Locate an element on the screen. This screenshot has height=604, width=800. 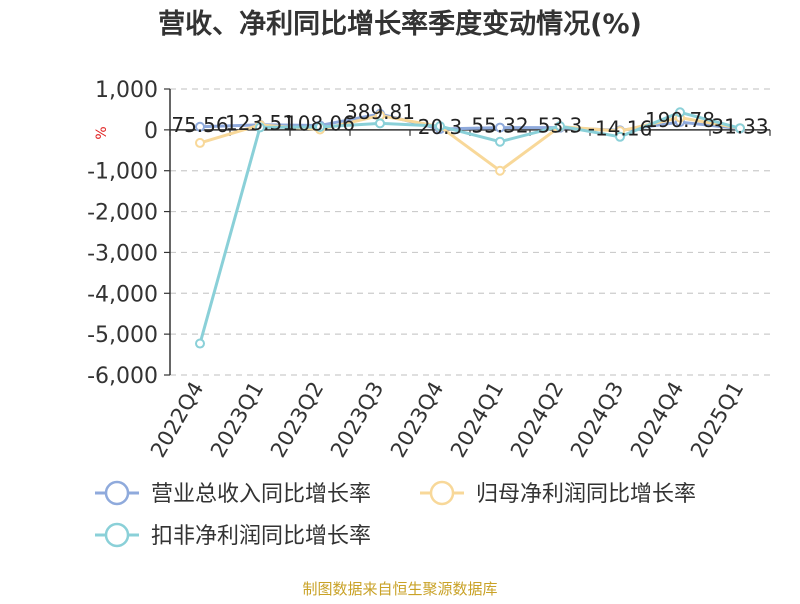
x-tick-label: 2022Q4 is located at coordinates (177, 420).